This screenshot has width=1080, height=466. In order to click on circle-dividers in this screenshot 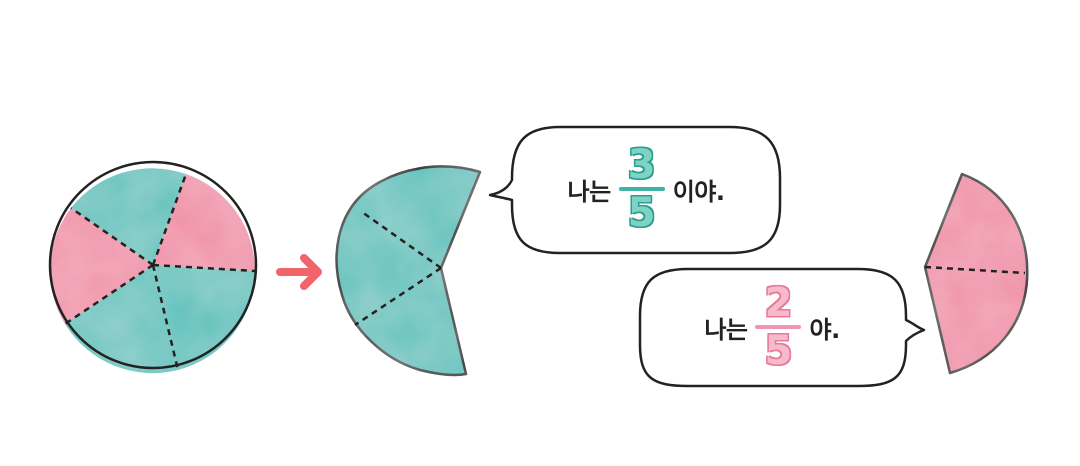, I will do `click(160, 272)`.